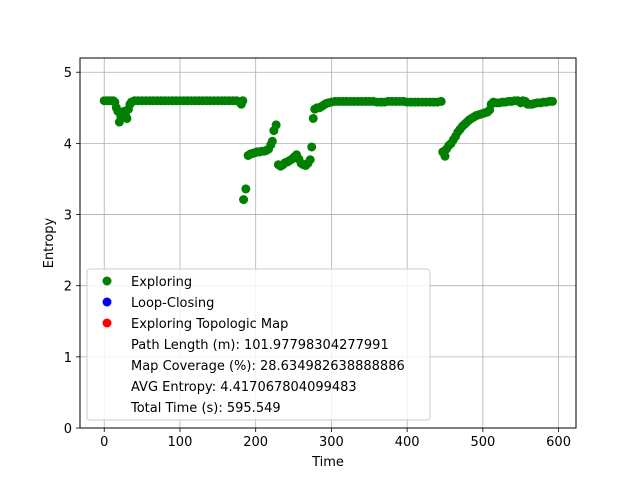  What do you see at coordinates (104, 442) in the screenshot?
I see `x-tick-label: 0` at bounding box center [104, 442].